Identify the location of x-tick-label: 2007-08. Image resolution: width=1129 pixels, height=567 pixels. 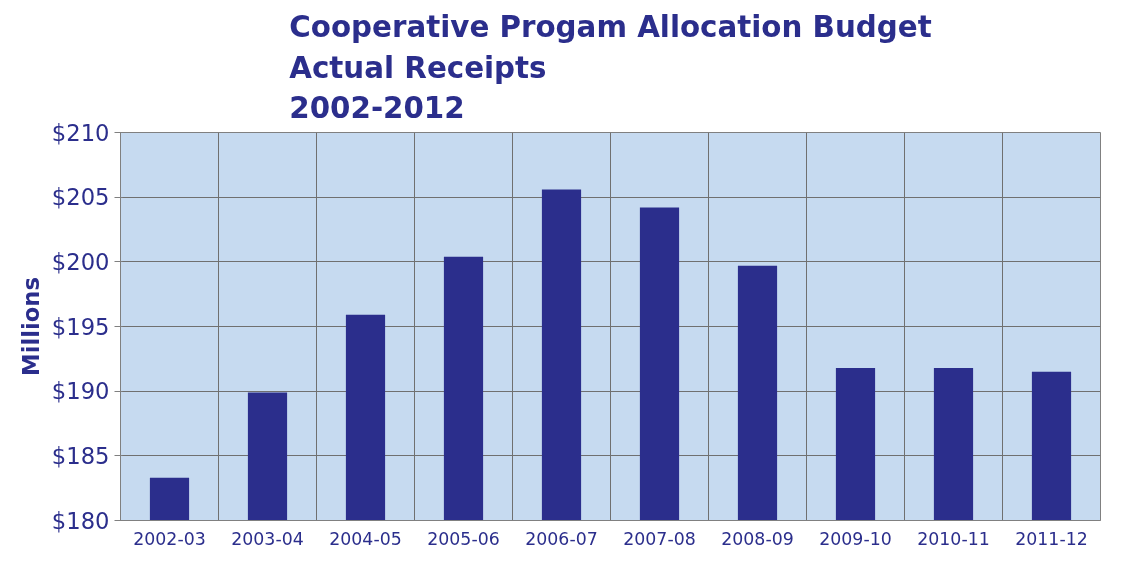
(659, 538).